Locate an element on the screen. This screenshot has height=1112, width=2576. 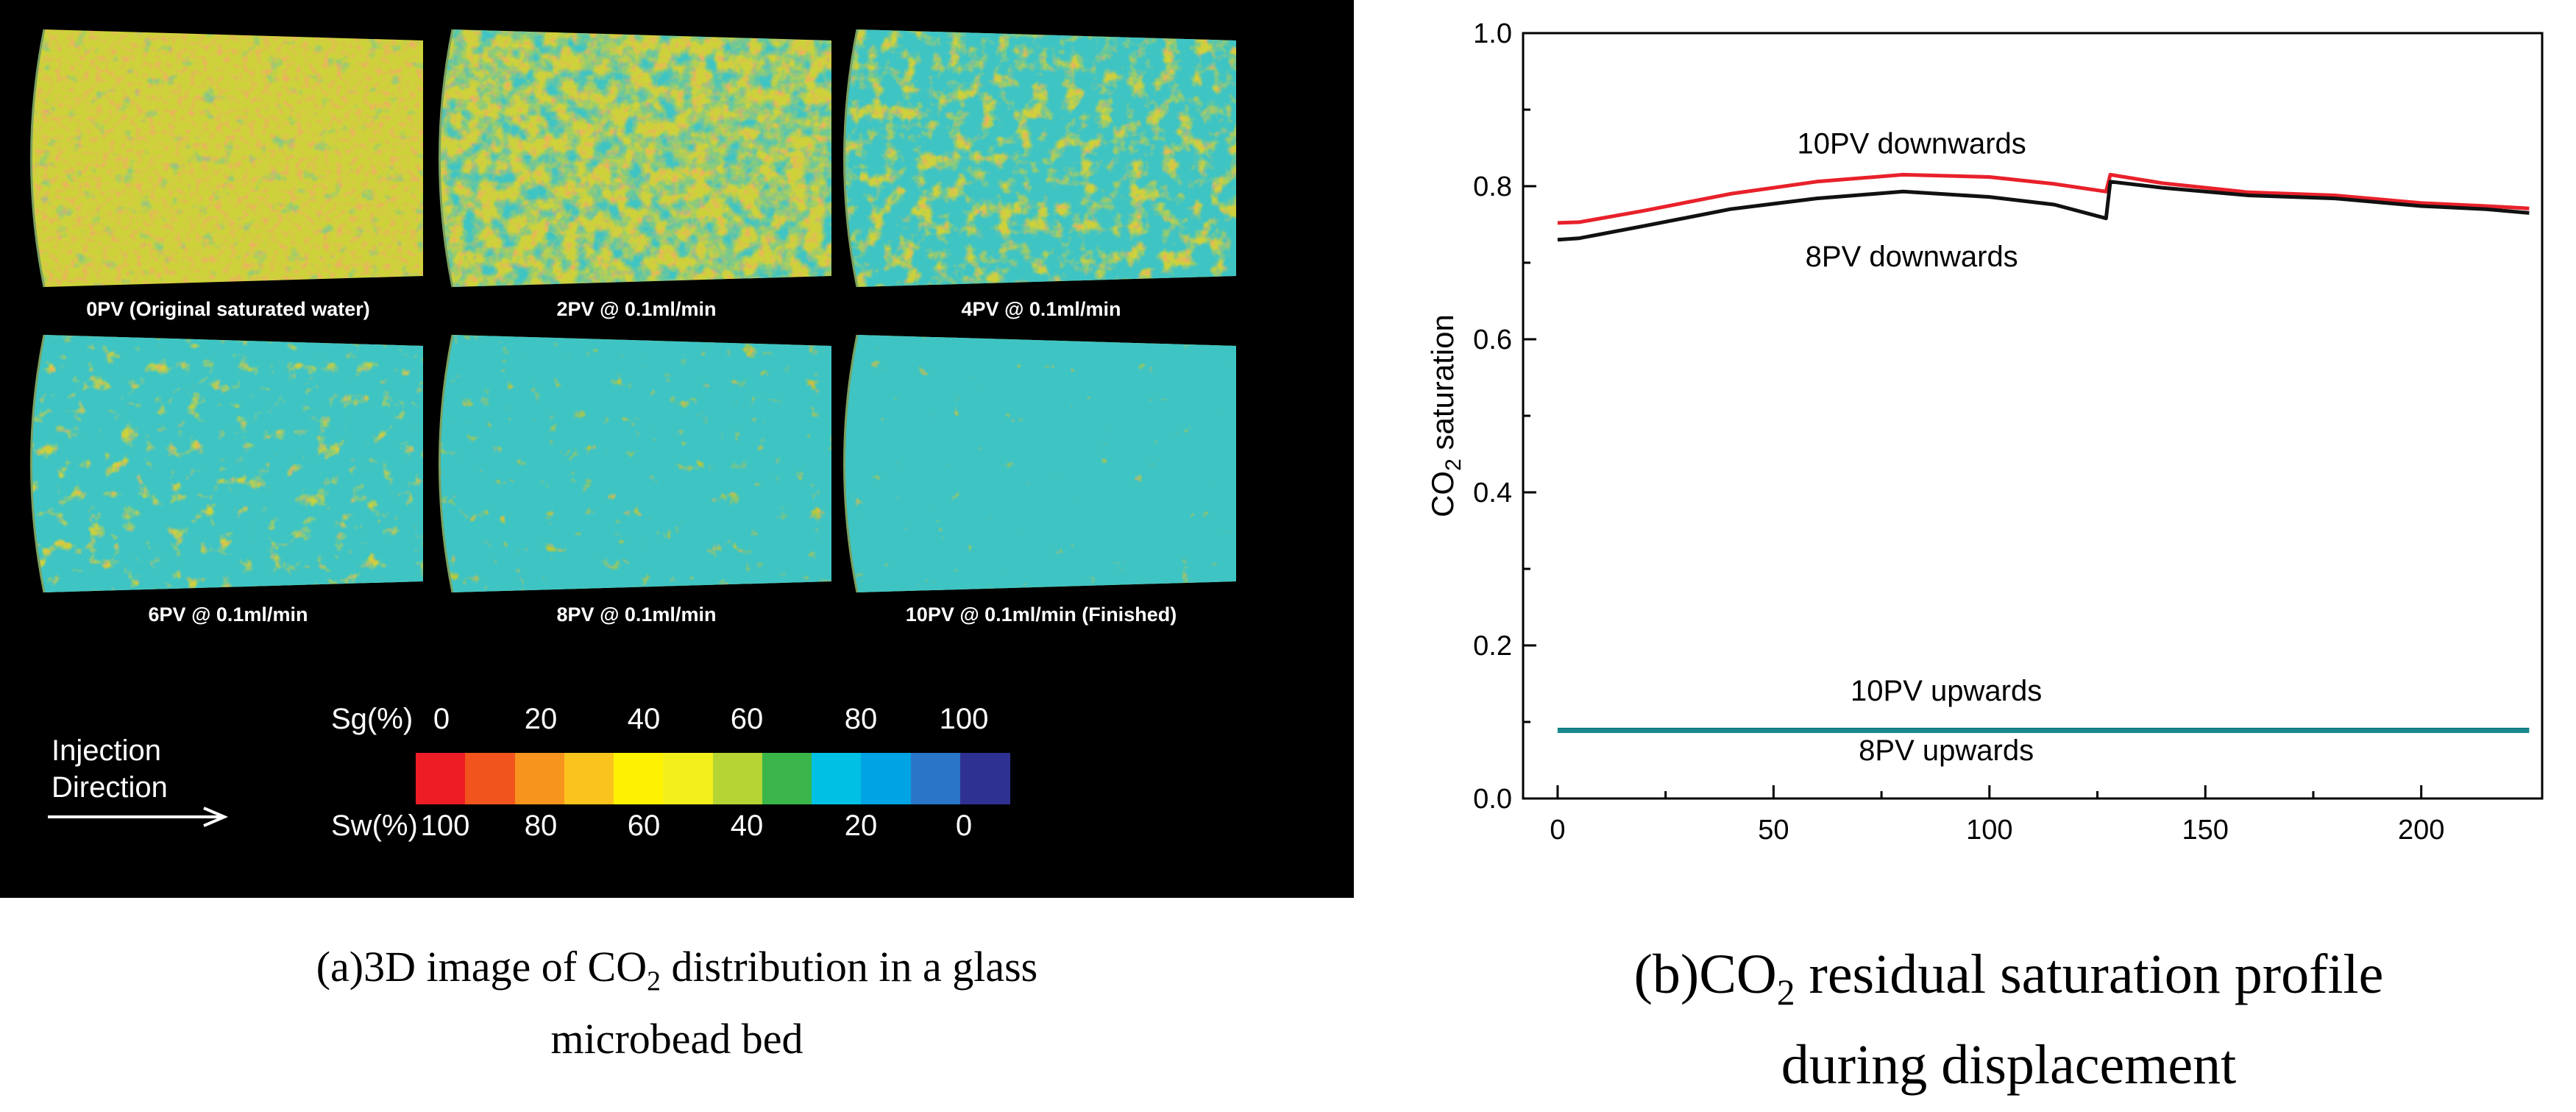
y-tick-label: 1.0 is located at coordinates (1492, 33).